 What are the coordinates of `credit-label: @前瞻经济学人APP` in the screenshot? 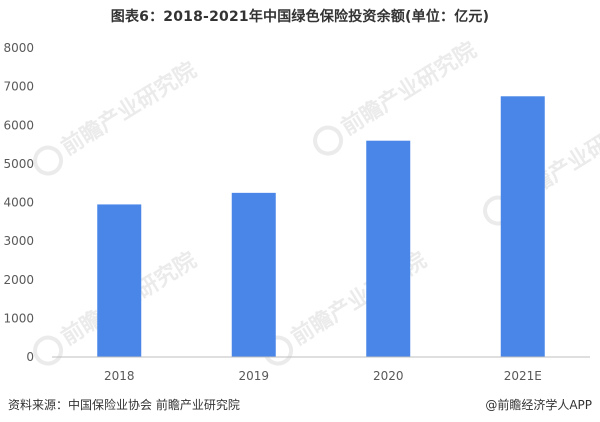 It's located at (538, 405).